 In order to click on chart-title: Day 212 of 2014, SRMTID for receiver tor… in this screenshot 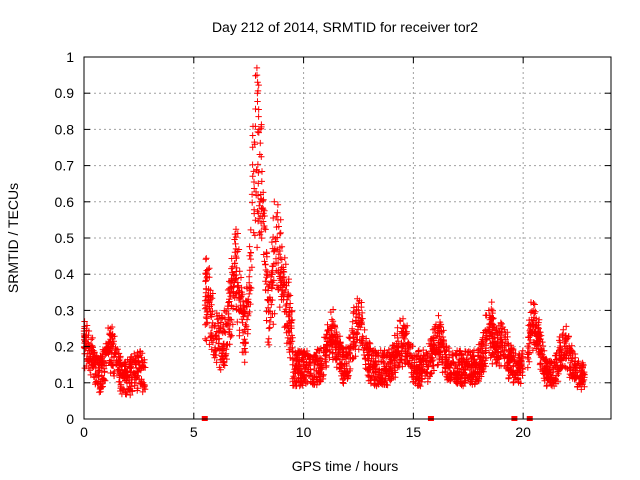, I will do `click(345, 27)`.